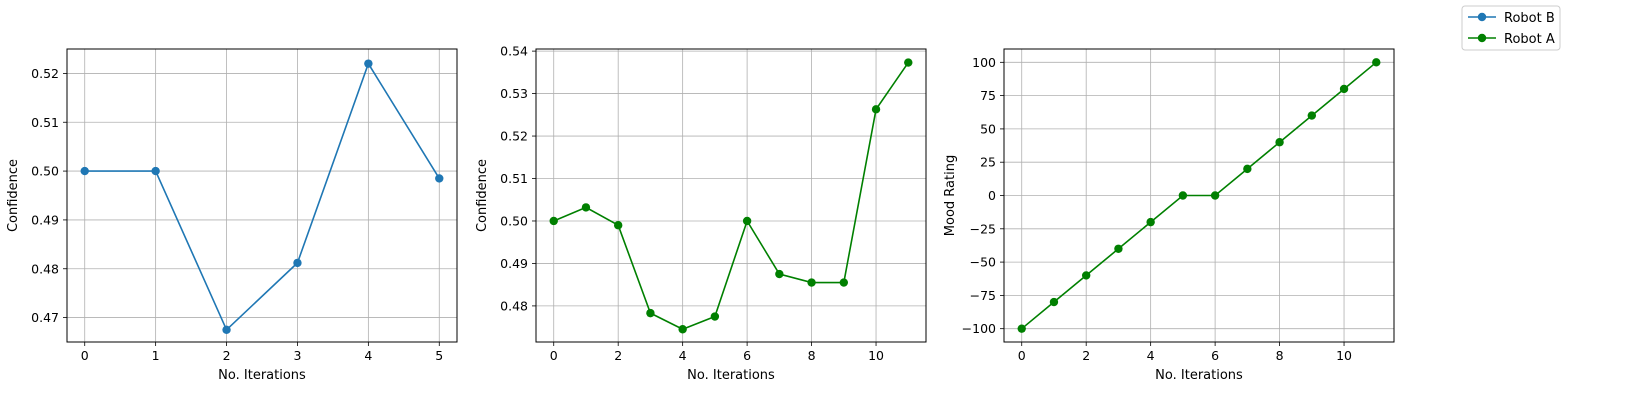 The width and height of the screenshot is (1648, 416). What do you see at coordinates (45, 317) in the screenshot?
I see `y-tick-label: 0.47` at bounding box center [45, 317].